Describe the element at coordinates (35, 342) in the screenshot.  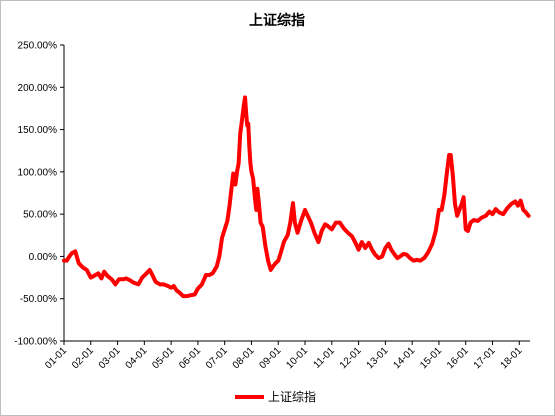
I see `y-tick-label: -100.00%` at that location.